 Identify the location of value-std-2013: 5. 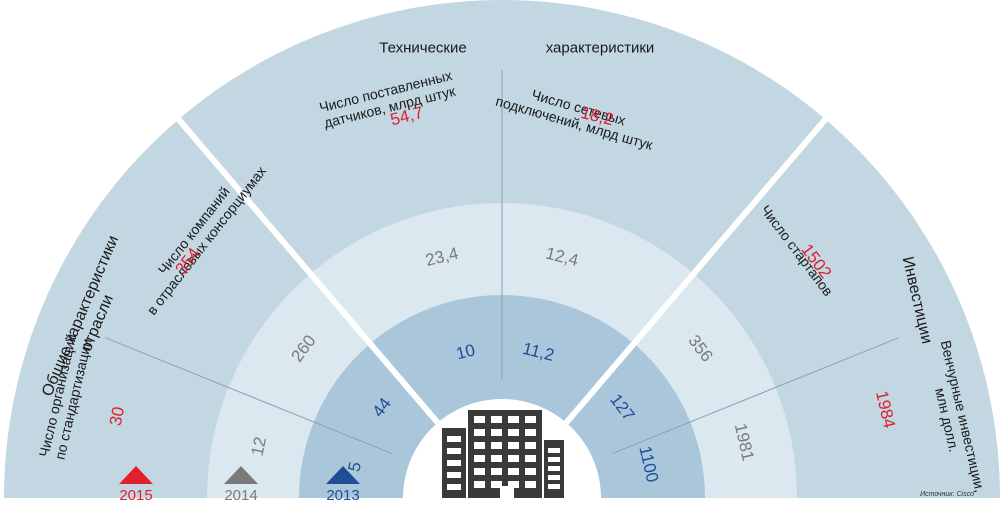
(354, 466).